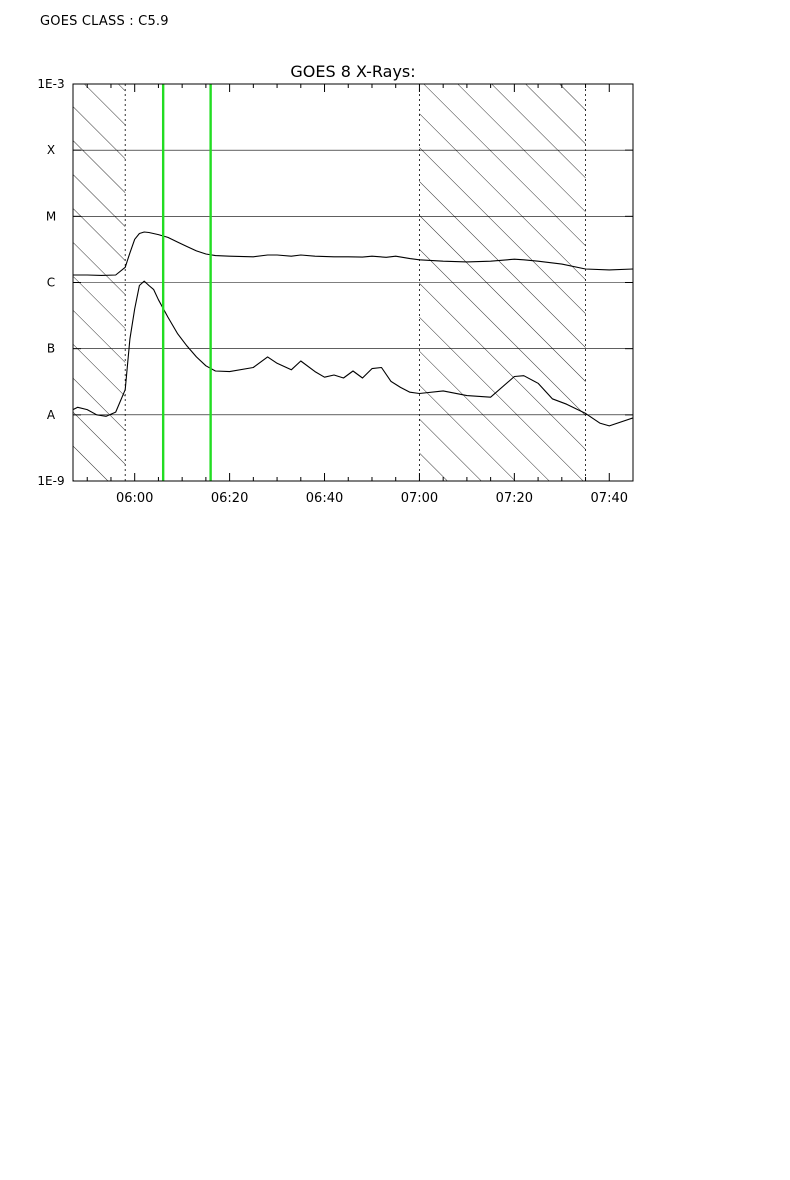  I want to click on x-tick-label: 07:20, so click(514, 498).